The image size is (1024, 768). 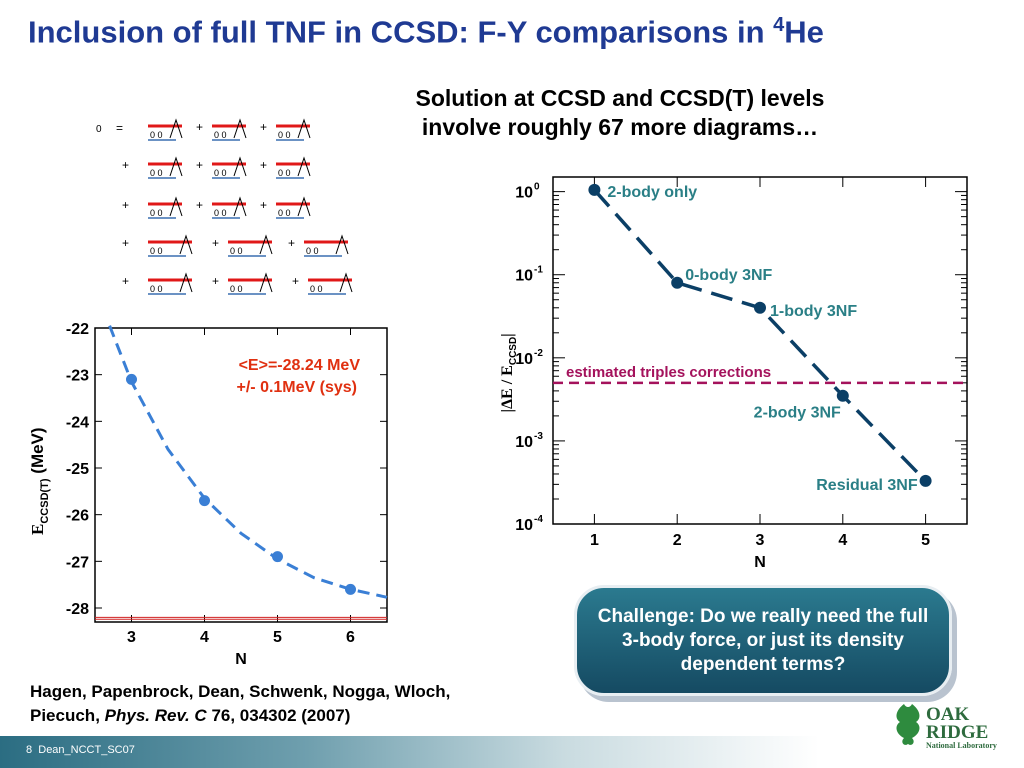 What do you see at coordinates (804, 32) in the screenshot?
I see `title-end: He` at bounding box center [804, 32].